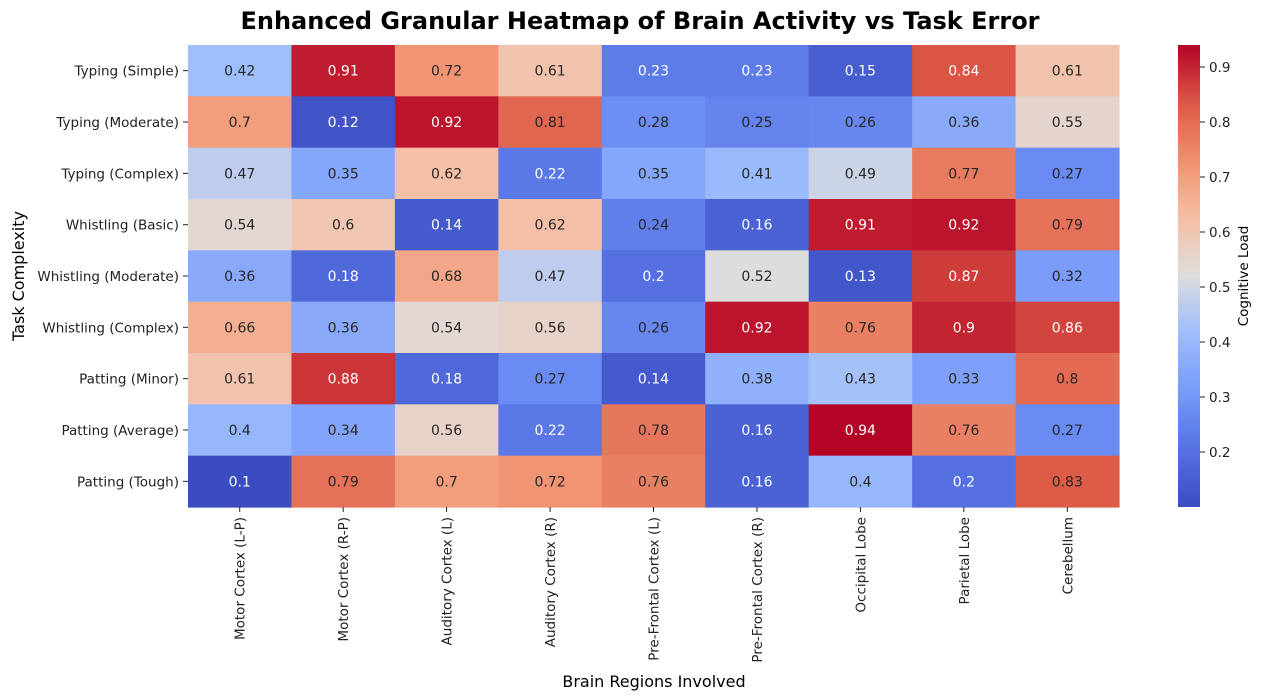 The image size is (1261, 700). I want to click on cell-value-label: 0.4, so click(860, 482).